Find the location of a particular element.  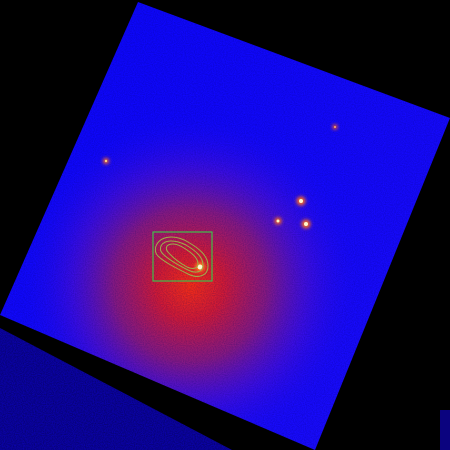

edge-patch is located at coordinates (445, 430).